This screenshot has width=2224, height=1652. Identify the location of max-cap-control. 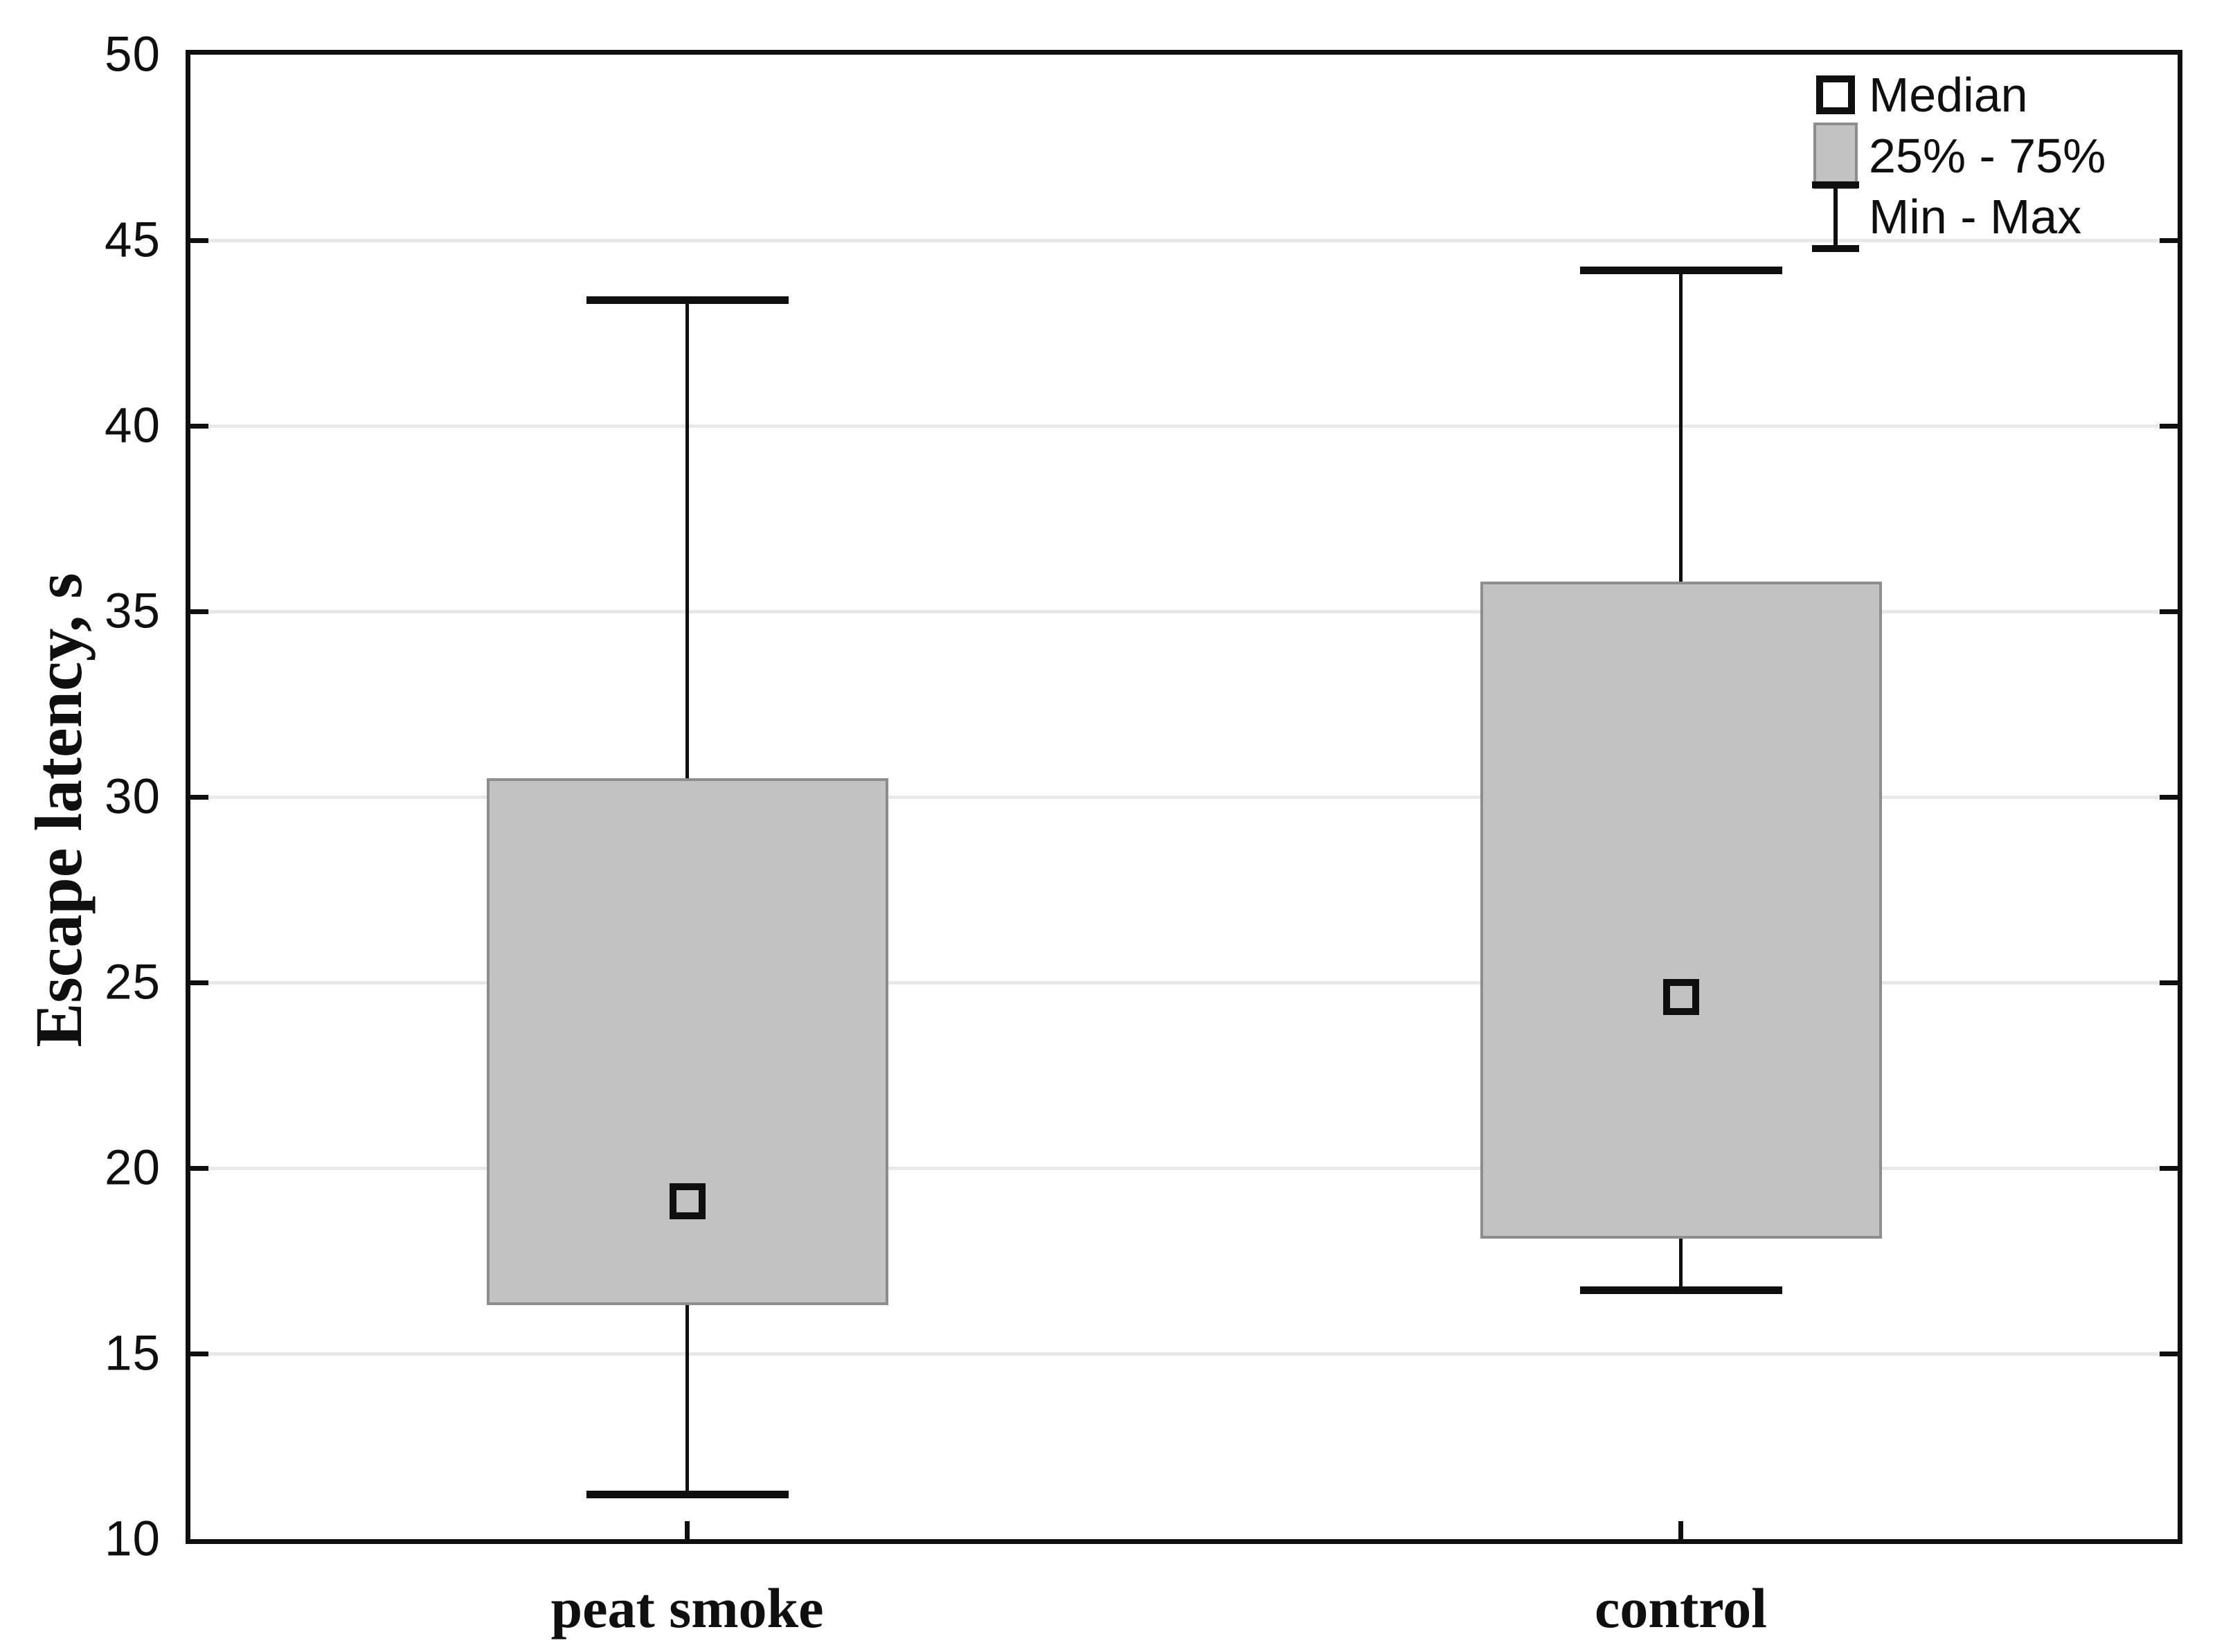
(1680, 270).